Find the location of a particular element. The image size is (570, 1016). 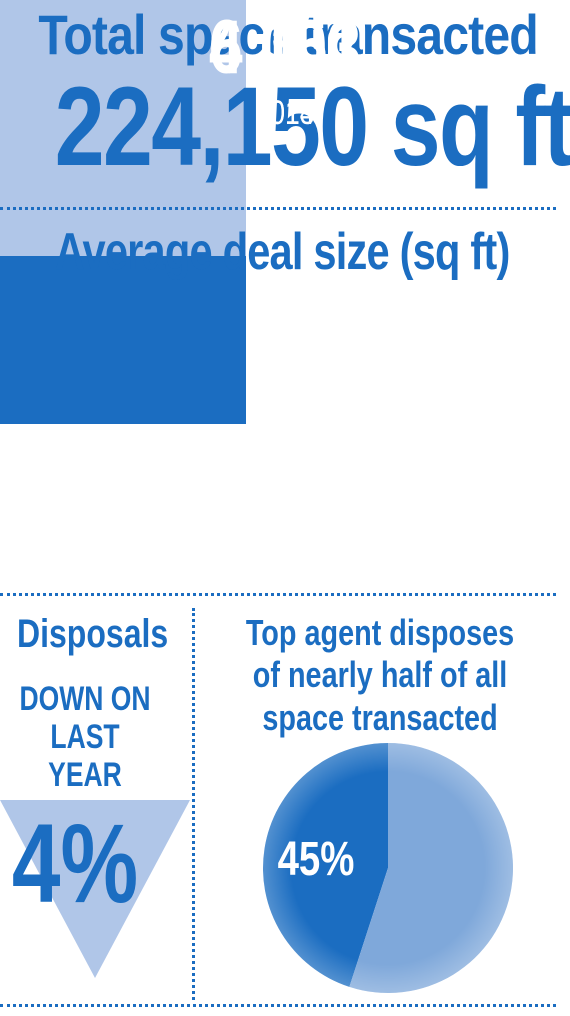

pie-slice-label: 45% is located at coordinates (316, 859).